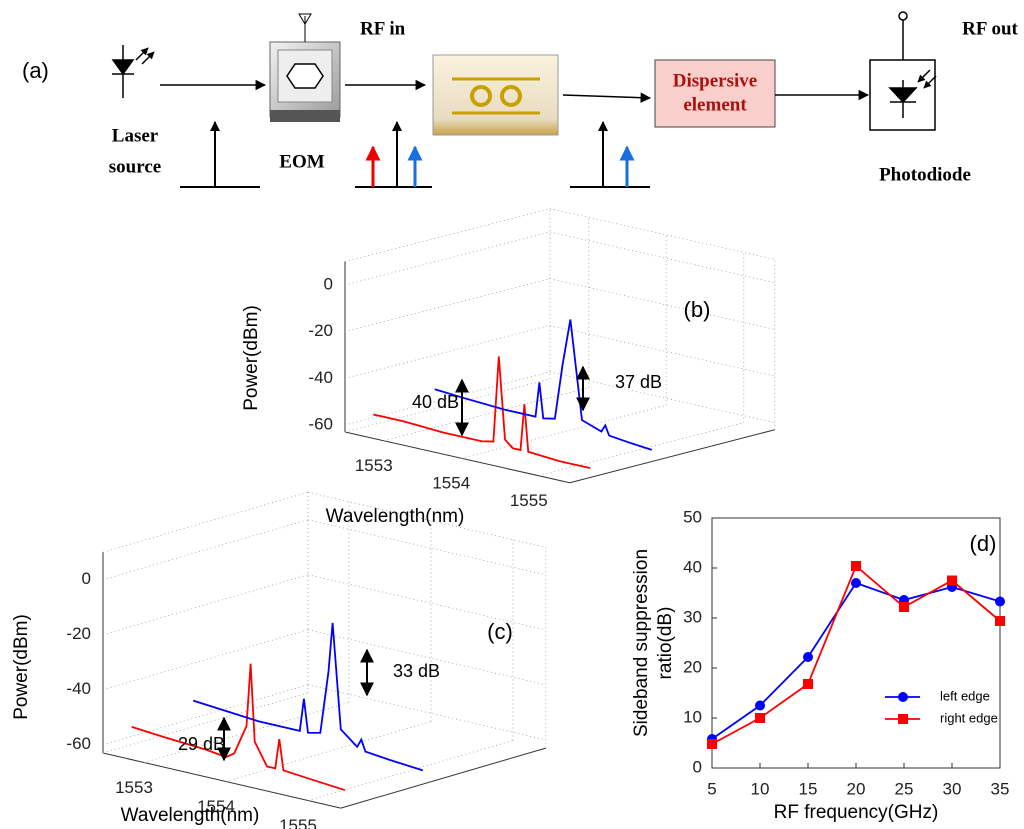  What do you see at coordinates (808, 788) in the screenshot?
I see `x-tick-label: 15` at bounding box center [808, 788].